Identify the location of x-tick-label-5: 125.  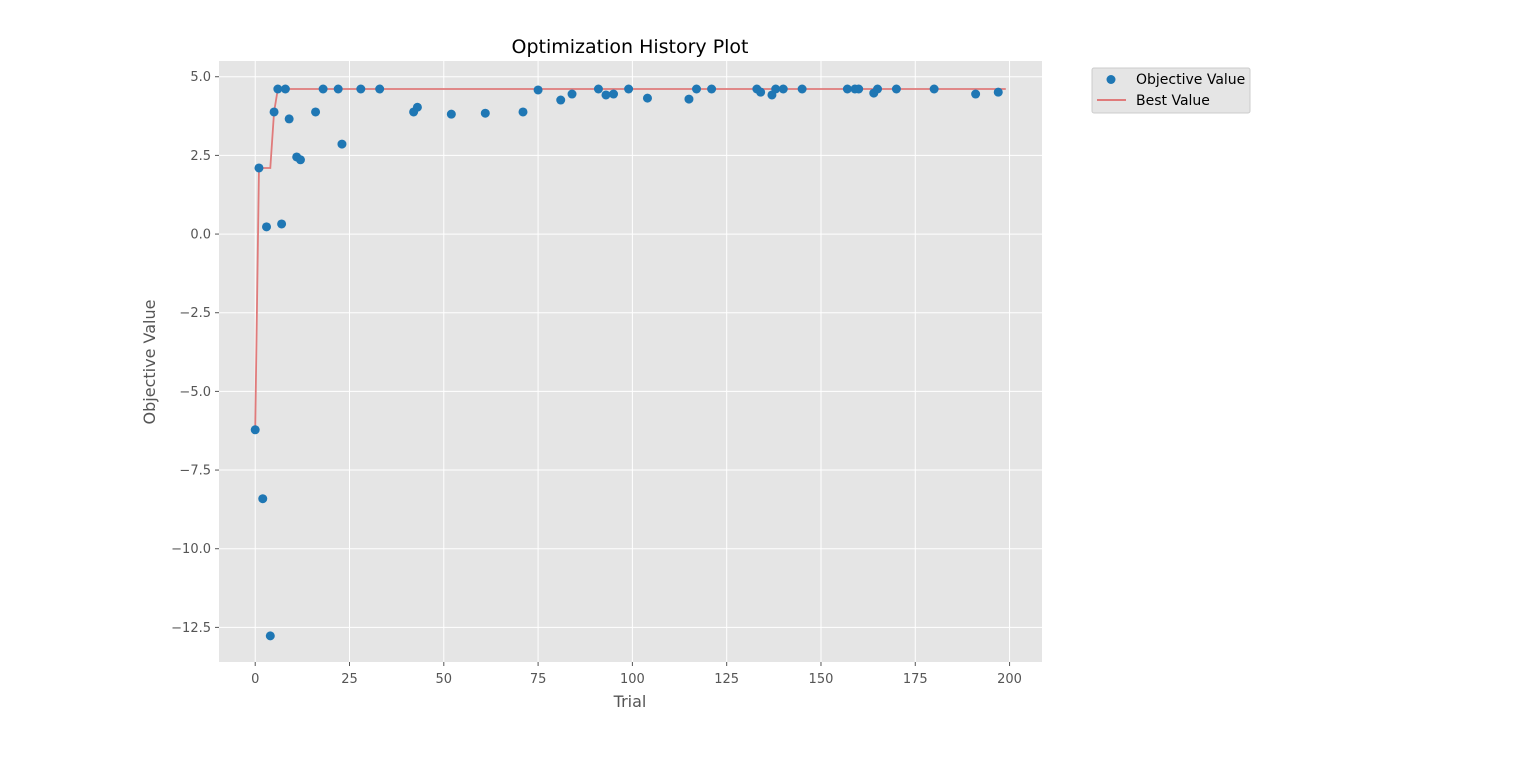
(726, 679).